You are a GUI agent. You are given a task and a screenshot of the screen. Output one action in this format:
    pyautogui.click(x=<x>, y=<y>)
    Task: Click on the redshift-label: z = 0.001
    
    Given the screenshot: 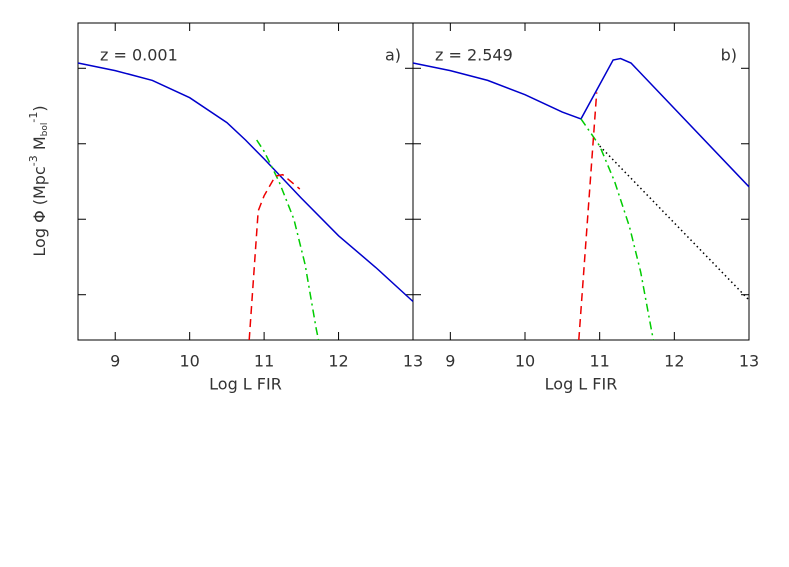 What is the action you would take?
    pyautogui.click(x=139, y=55)
    